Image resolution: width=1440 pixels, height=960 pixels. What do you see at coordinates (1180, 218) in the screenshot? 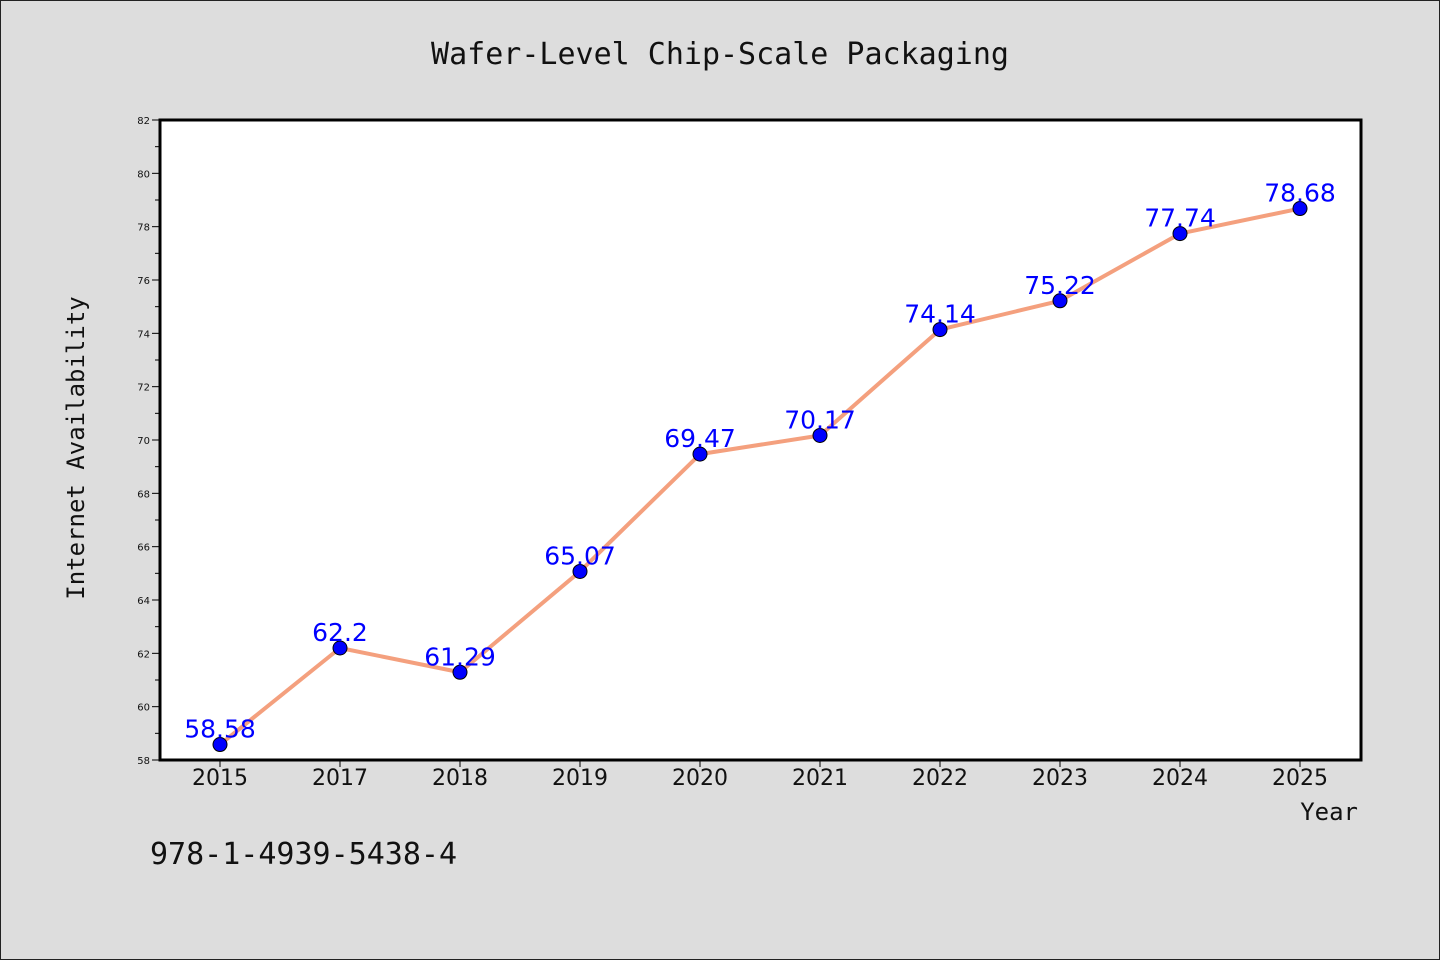
I see `data-label: 77.74` at bounding box center [1180, 218].